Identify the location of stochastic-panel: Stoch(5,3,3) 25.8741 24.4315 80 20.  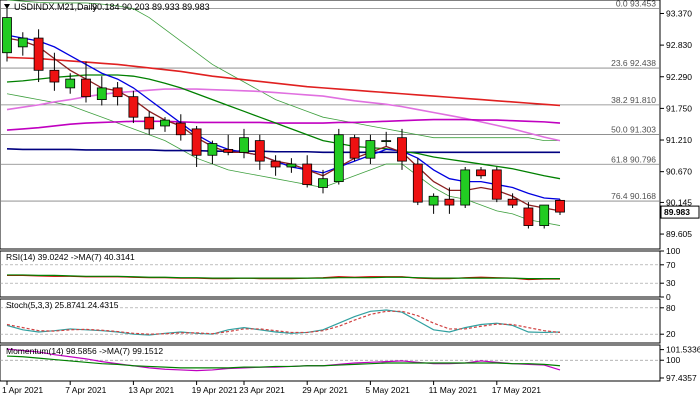
(338, 321).